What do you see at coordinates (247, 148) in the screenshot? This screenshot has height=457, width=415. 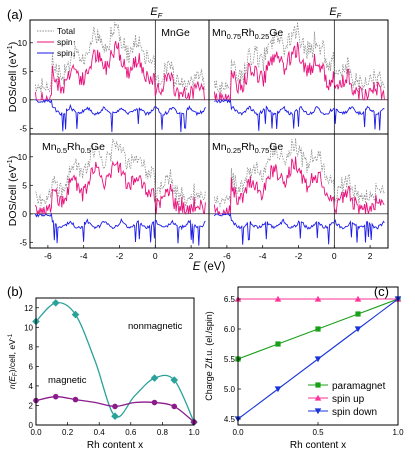 I see `subplot-label: Mn0.25Rh0.75Ge` at bounding box center [247, 148].